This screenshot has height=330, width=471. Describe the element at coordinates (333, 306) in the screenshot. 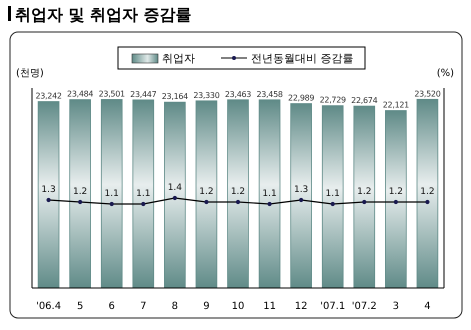

I see `x-tick-label: '07.1` at that location.